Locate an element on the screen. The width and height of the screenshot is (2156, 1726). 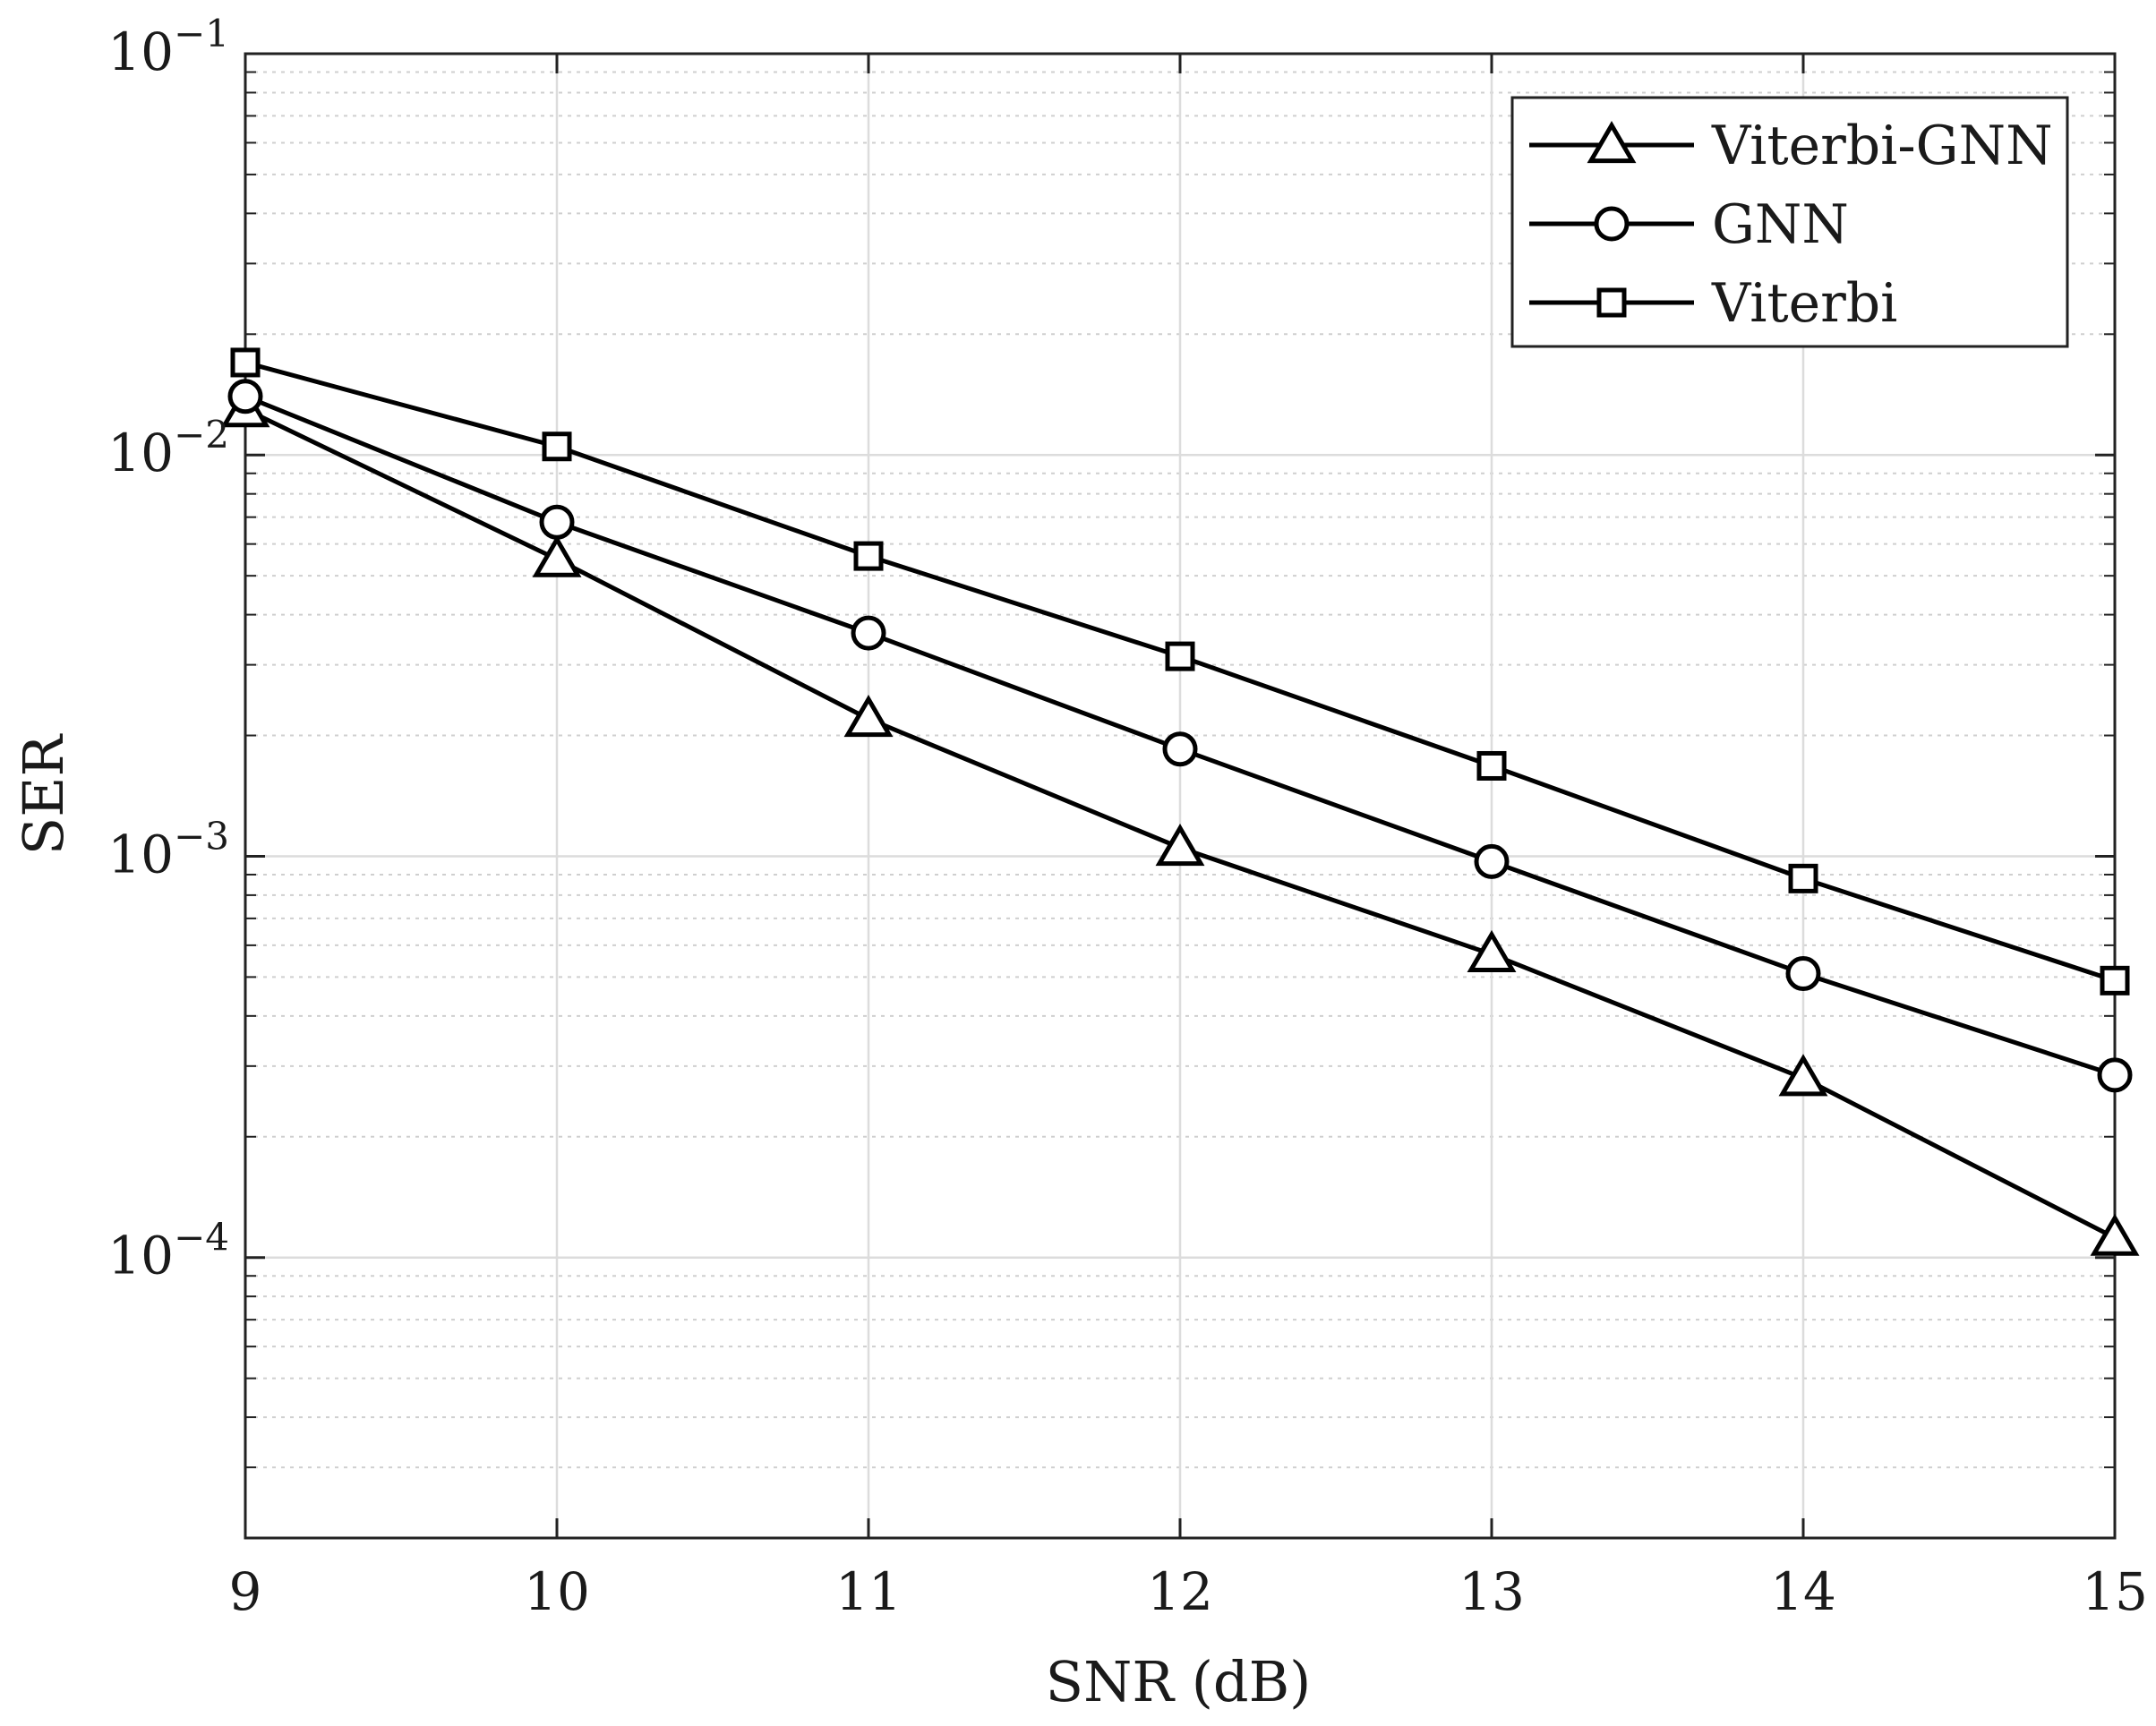
x-tick-label: 12 is located at coordinates (1180, 1591).